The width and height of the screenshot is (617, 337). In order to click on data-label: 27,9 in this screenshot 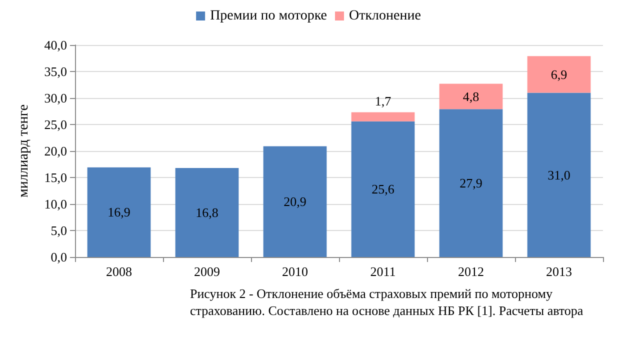, I will do `click(471, 183)`.